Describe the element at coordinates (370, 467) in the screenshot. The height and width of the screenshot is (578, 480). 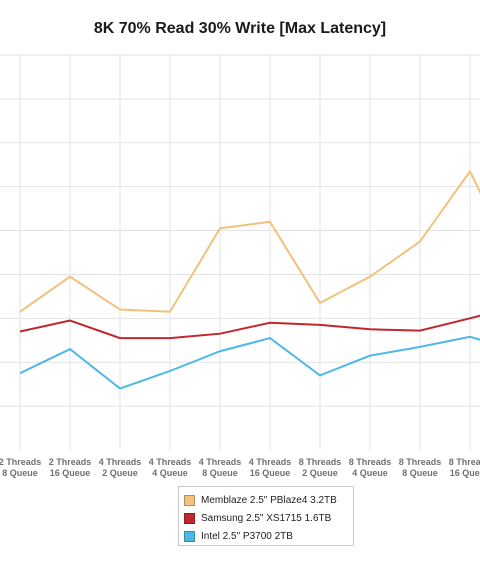
I see `x-tick-label: 8 Threads 4 Queue` at that location.